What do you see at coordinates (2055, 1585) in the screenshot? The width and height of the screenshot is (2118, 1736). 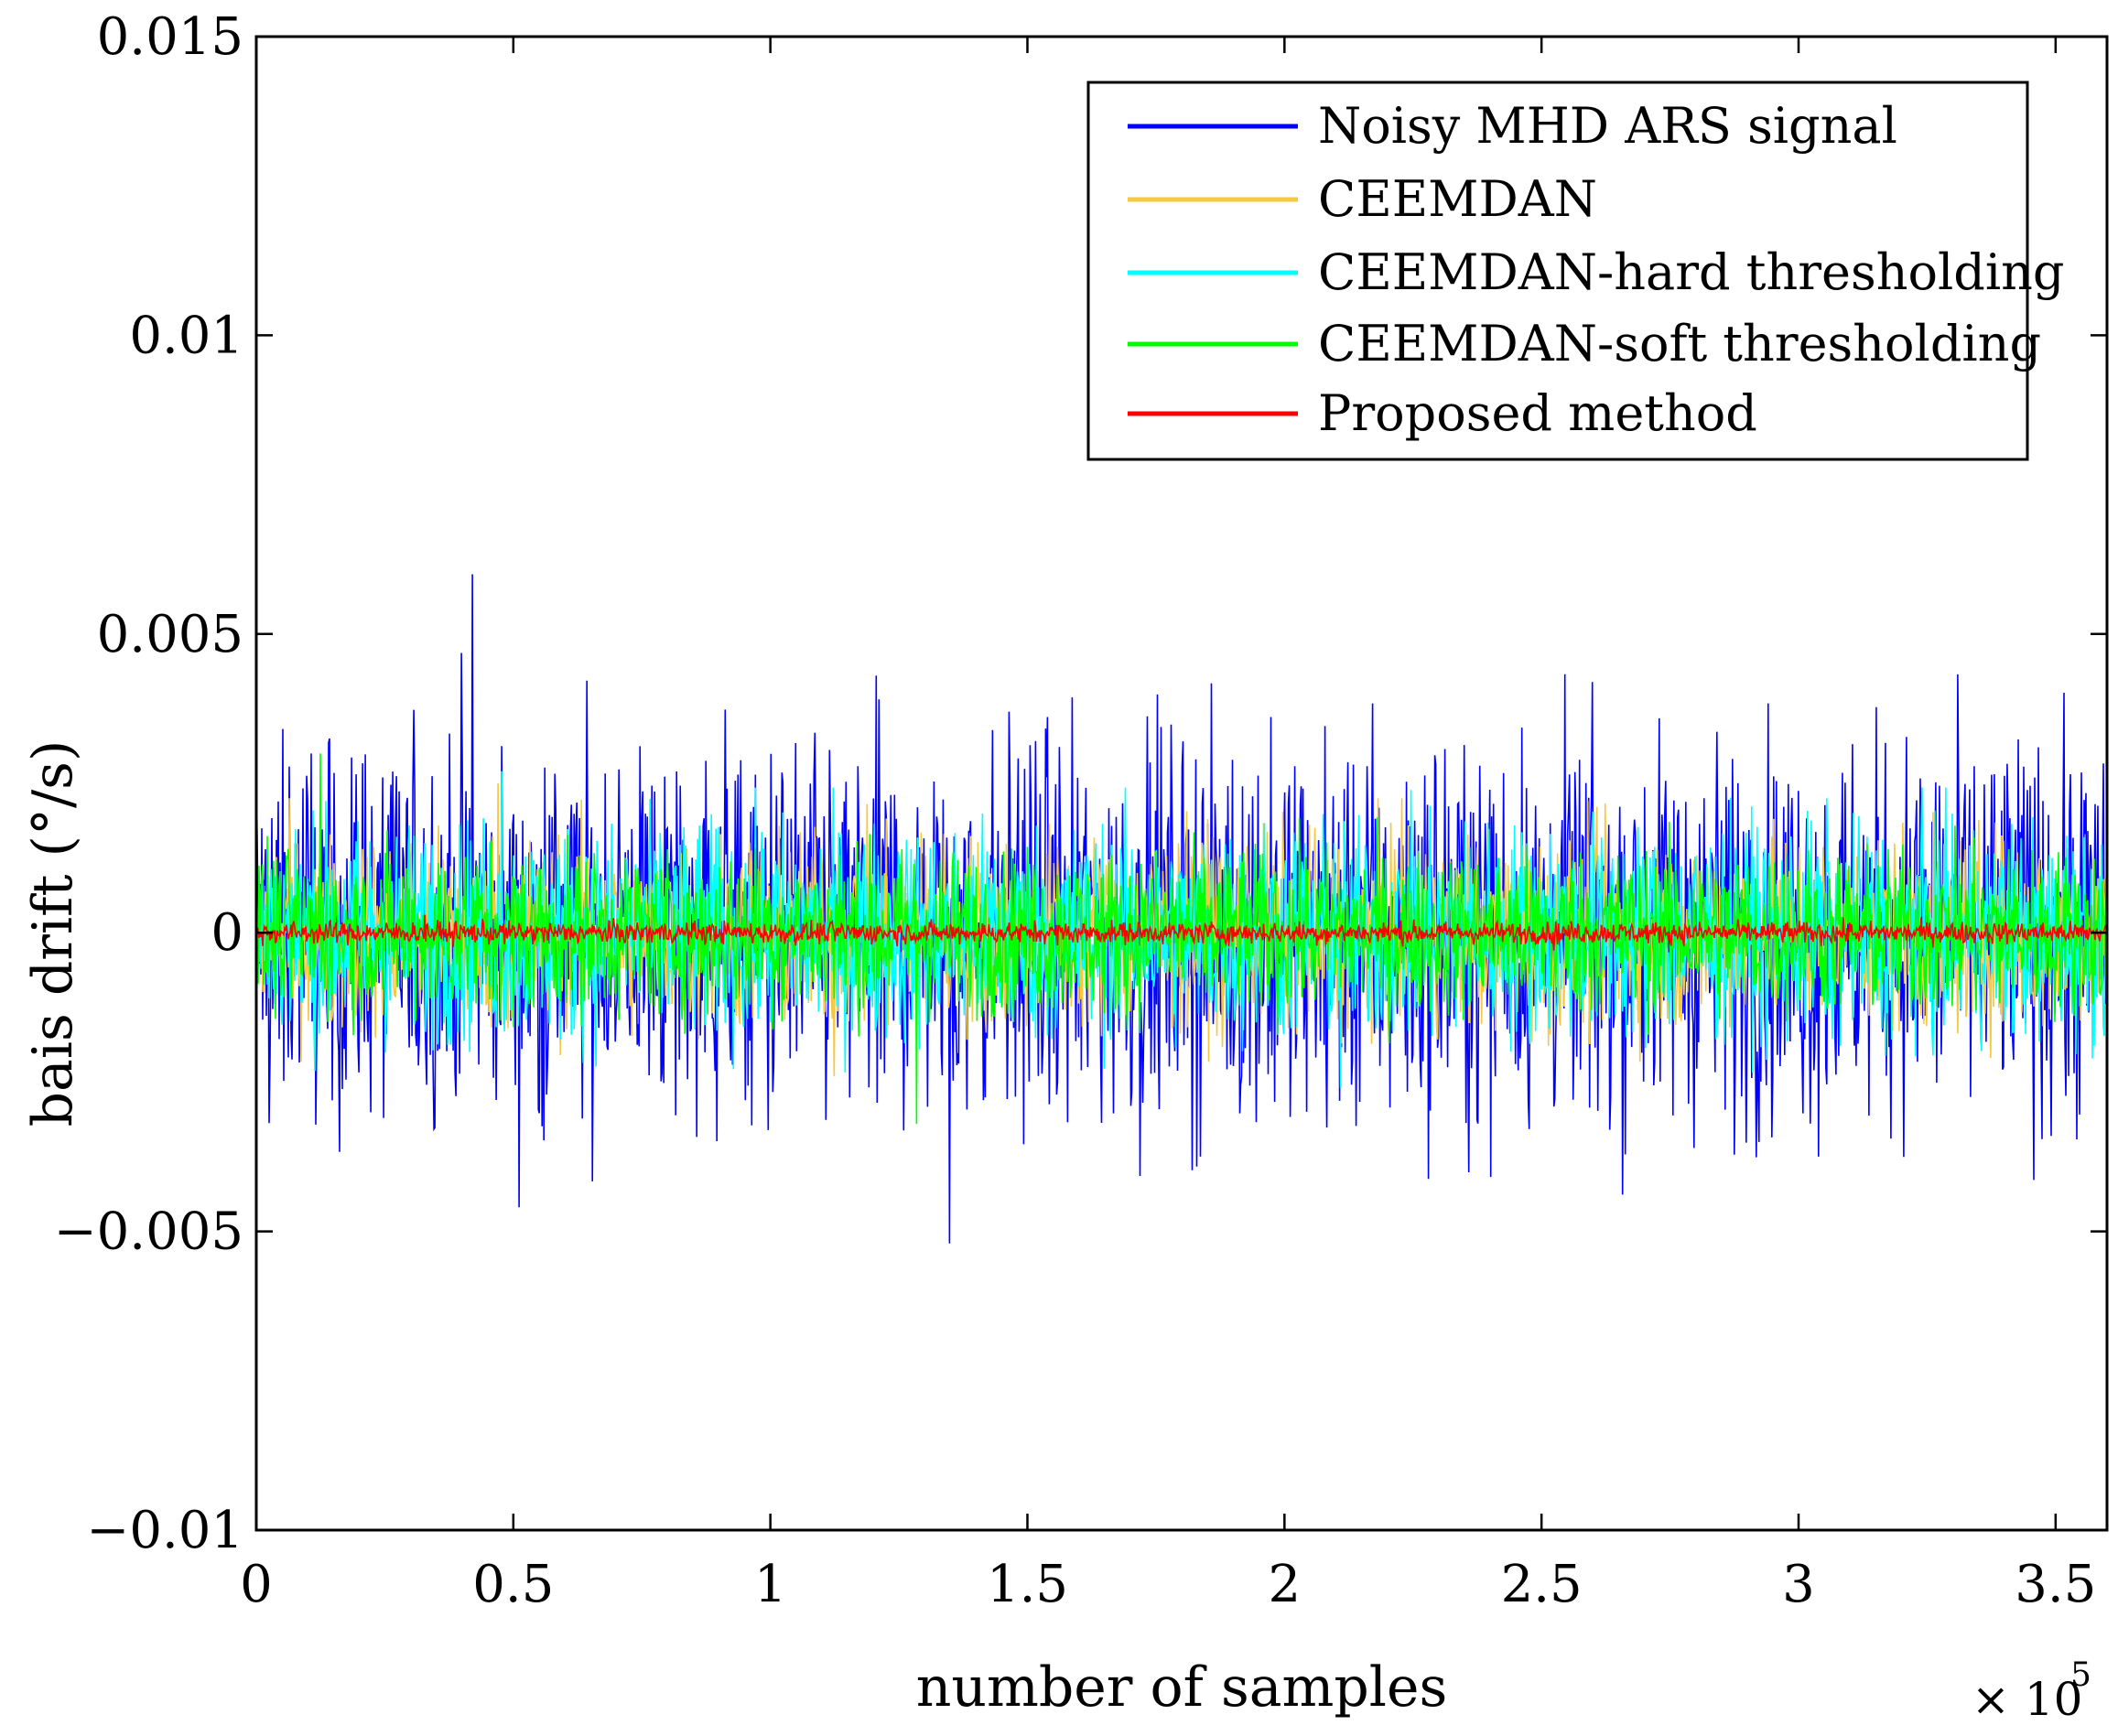 I see `x-tick-label: 3.5` at bounding box center [2055, 1585].